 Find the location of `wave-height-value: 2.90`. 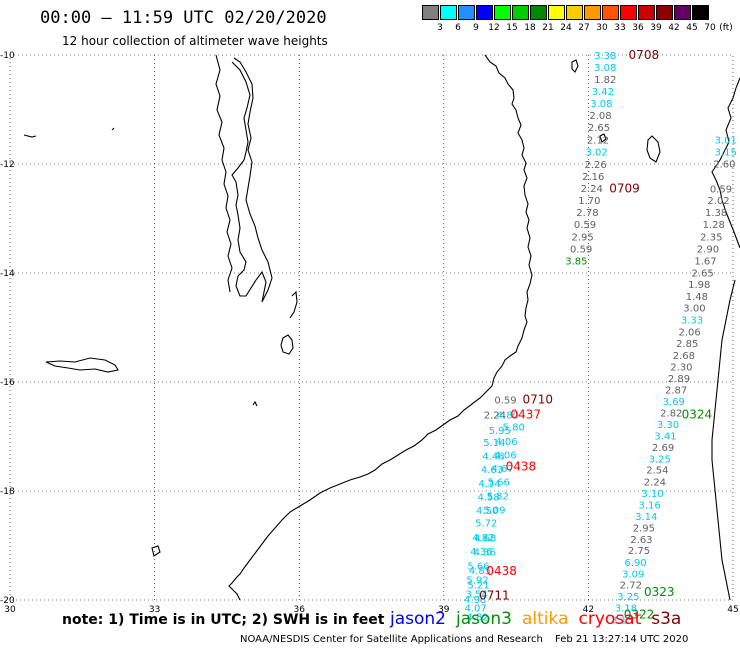

wave-height-value: 2.90 is located at coordinates (708, 249).